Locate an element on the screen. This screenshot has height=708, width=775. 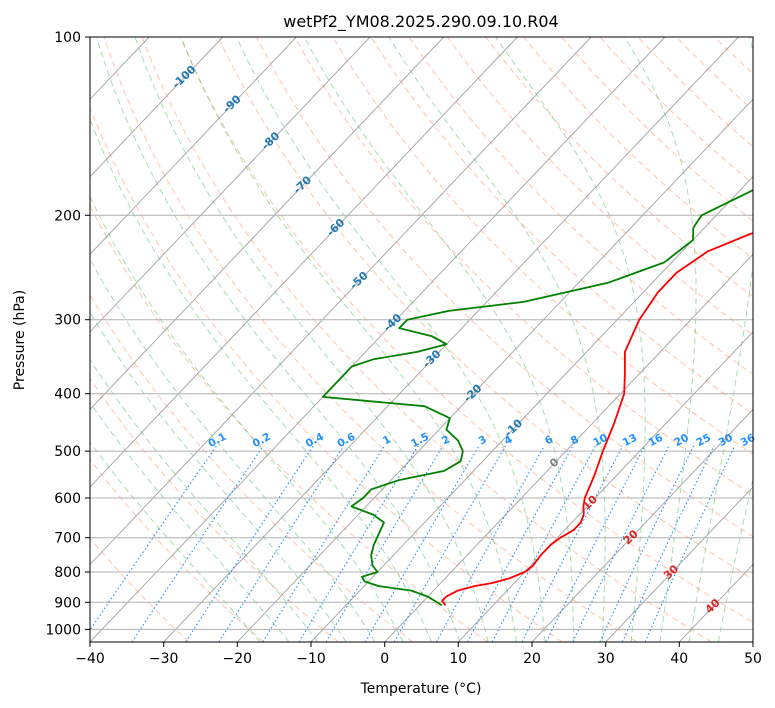
x-tick-label: −20 is located at coordinates (238, 659).